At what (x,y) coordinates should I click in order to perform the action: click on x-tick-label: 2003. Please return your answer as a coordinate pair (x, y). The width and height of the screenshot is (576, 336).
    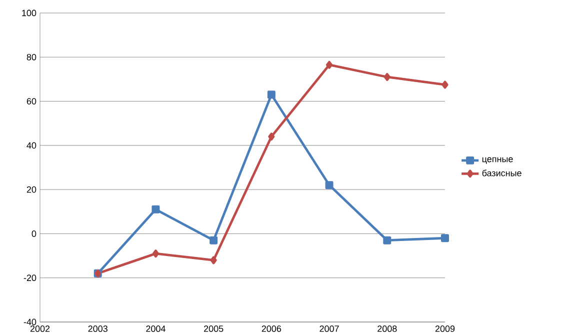
    Looking at the image, I should click on (98, 329).